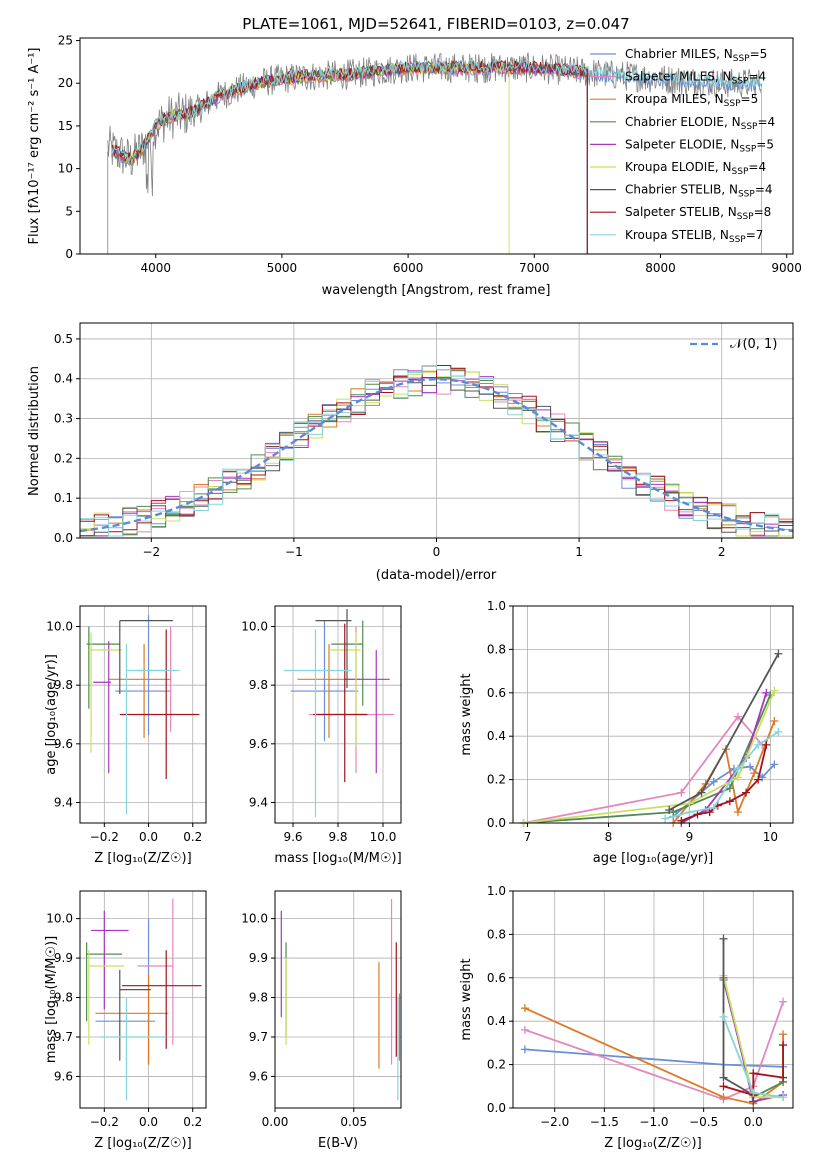 The image size is (819, 1170). Describe the element at coordinates (132, 1019) in the screenshot. I see `mass-vs-z-point-kroupa_miles` at that location.